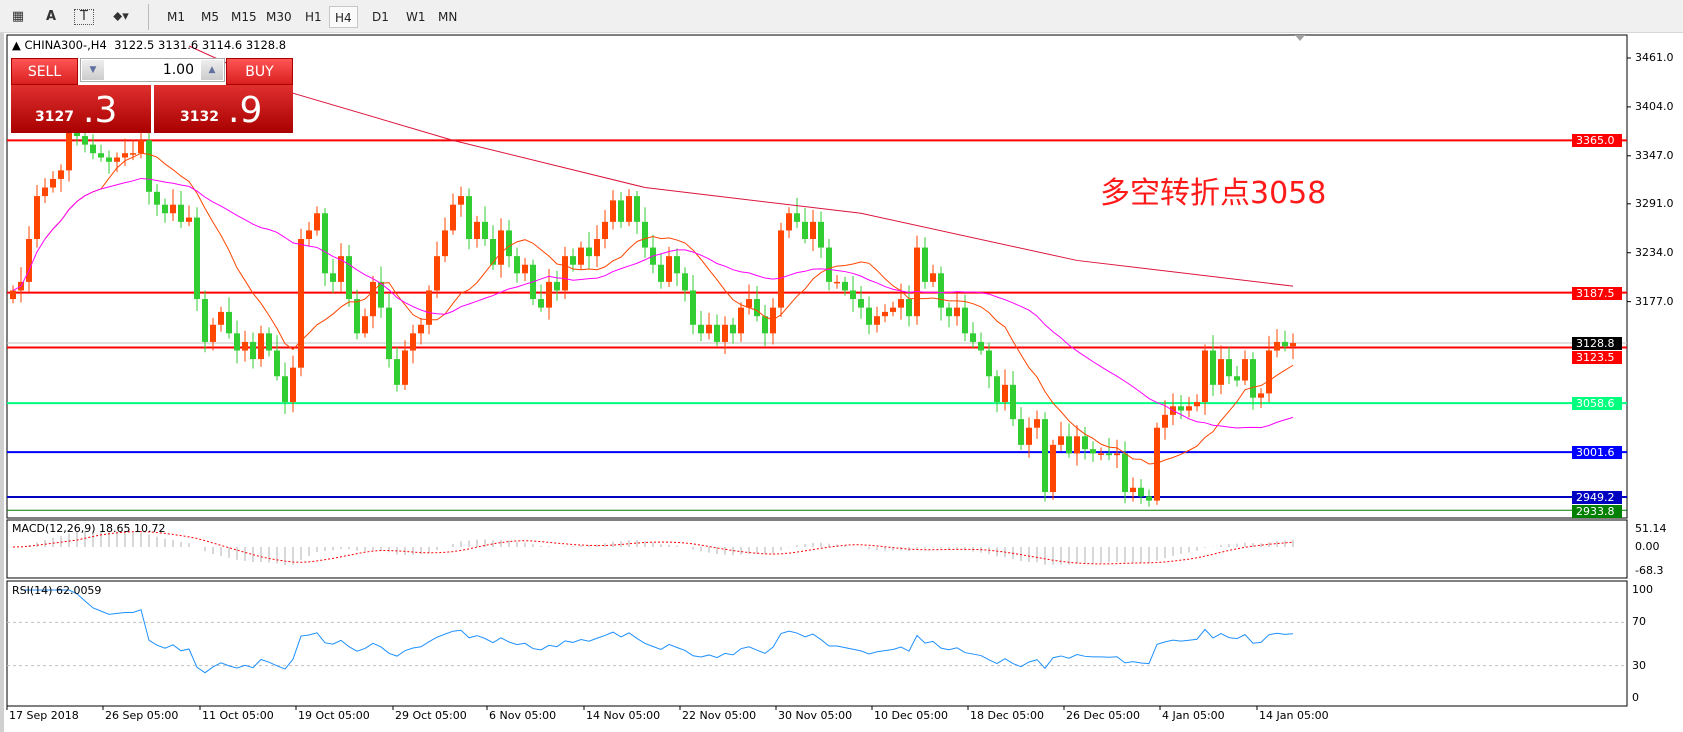 The width and height of the screenshot is (1683, 732). What do you see at coordinates (176, 17) in the screenshot?
I see `timeframe-m1: M1` at bounding box center [176, 17].